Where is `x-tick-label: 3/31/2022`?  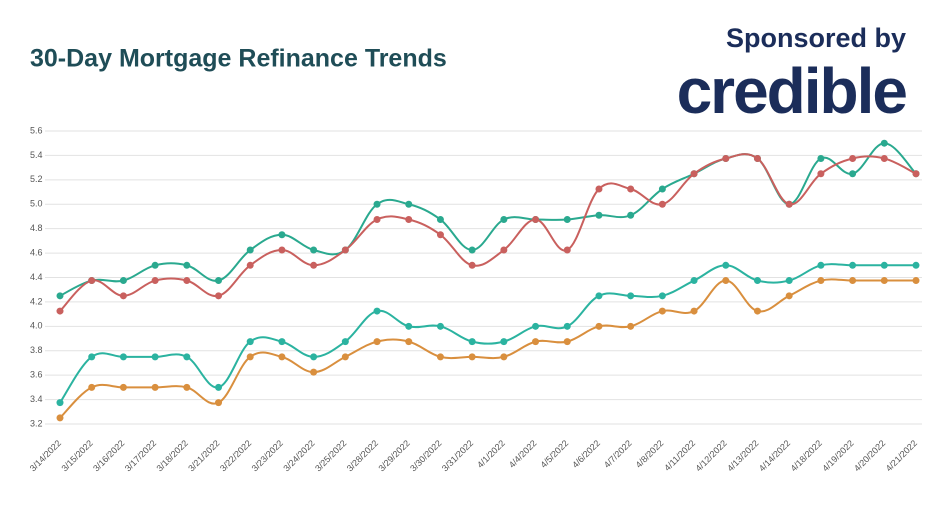 x-tick-label: 3/31/2022 is located at coordinates (457, 455).